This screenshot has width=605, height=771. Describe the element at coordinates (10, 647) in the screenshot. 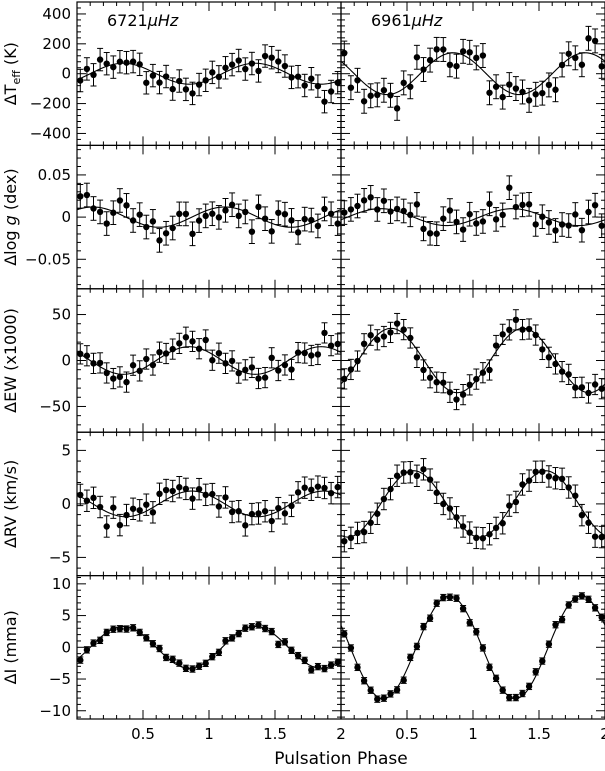

I see `y-axis-label-intensity: ΔI (mma)` at that location.